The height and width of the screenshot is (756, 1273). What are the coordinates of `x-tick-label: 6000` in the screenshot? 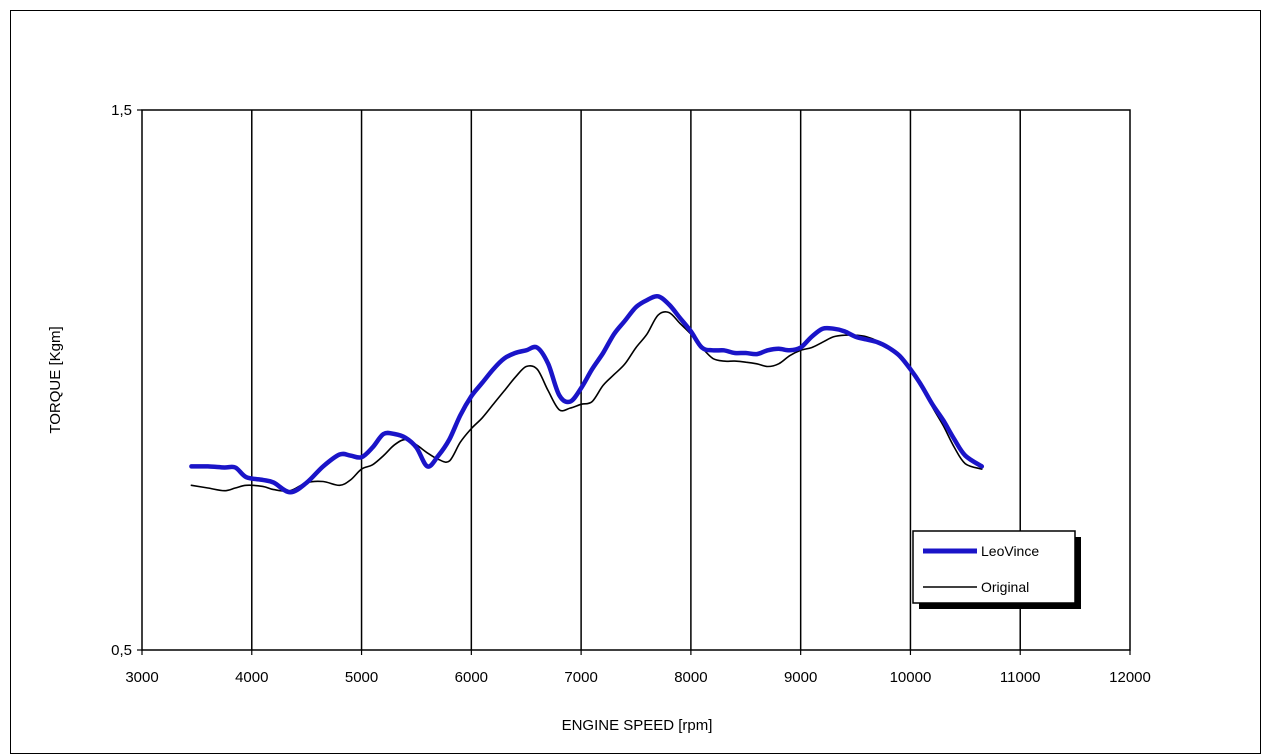 It's located at (471, 677).